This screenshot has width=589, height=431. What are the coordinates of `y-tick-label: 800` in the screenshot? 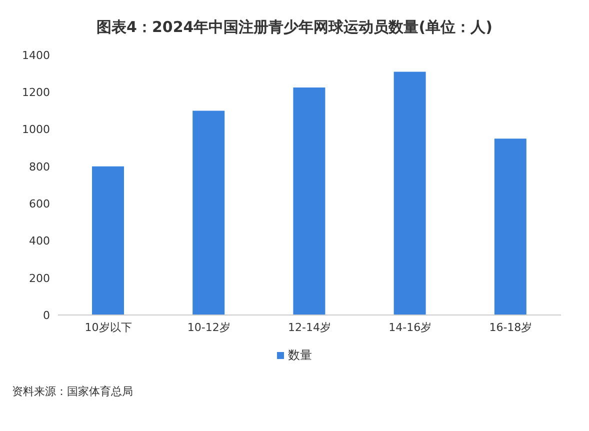 It's located at (39, 167).